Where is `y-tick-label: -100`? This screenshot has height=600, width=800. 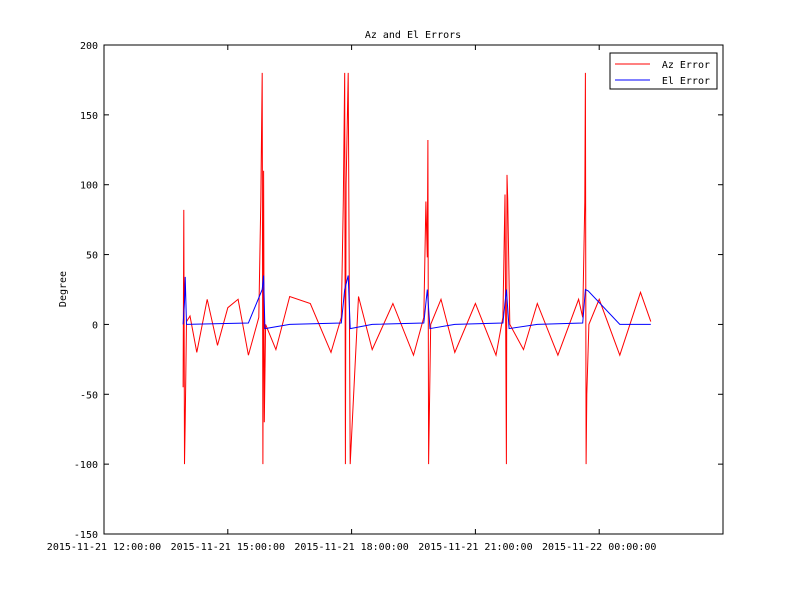 y-tick-label: -100 is located at coordinates (86, 465).